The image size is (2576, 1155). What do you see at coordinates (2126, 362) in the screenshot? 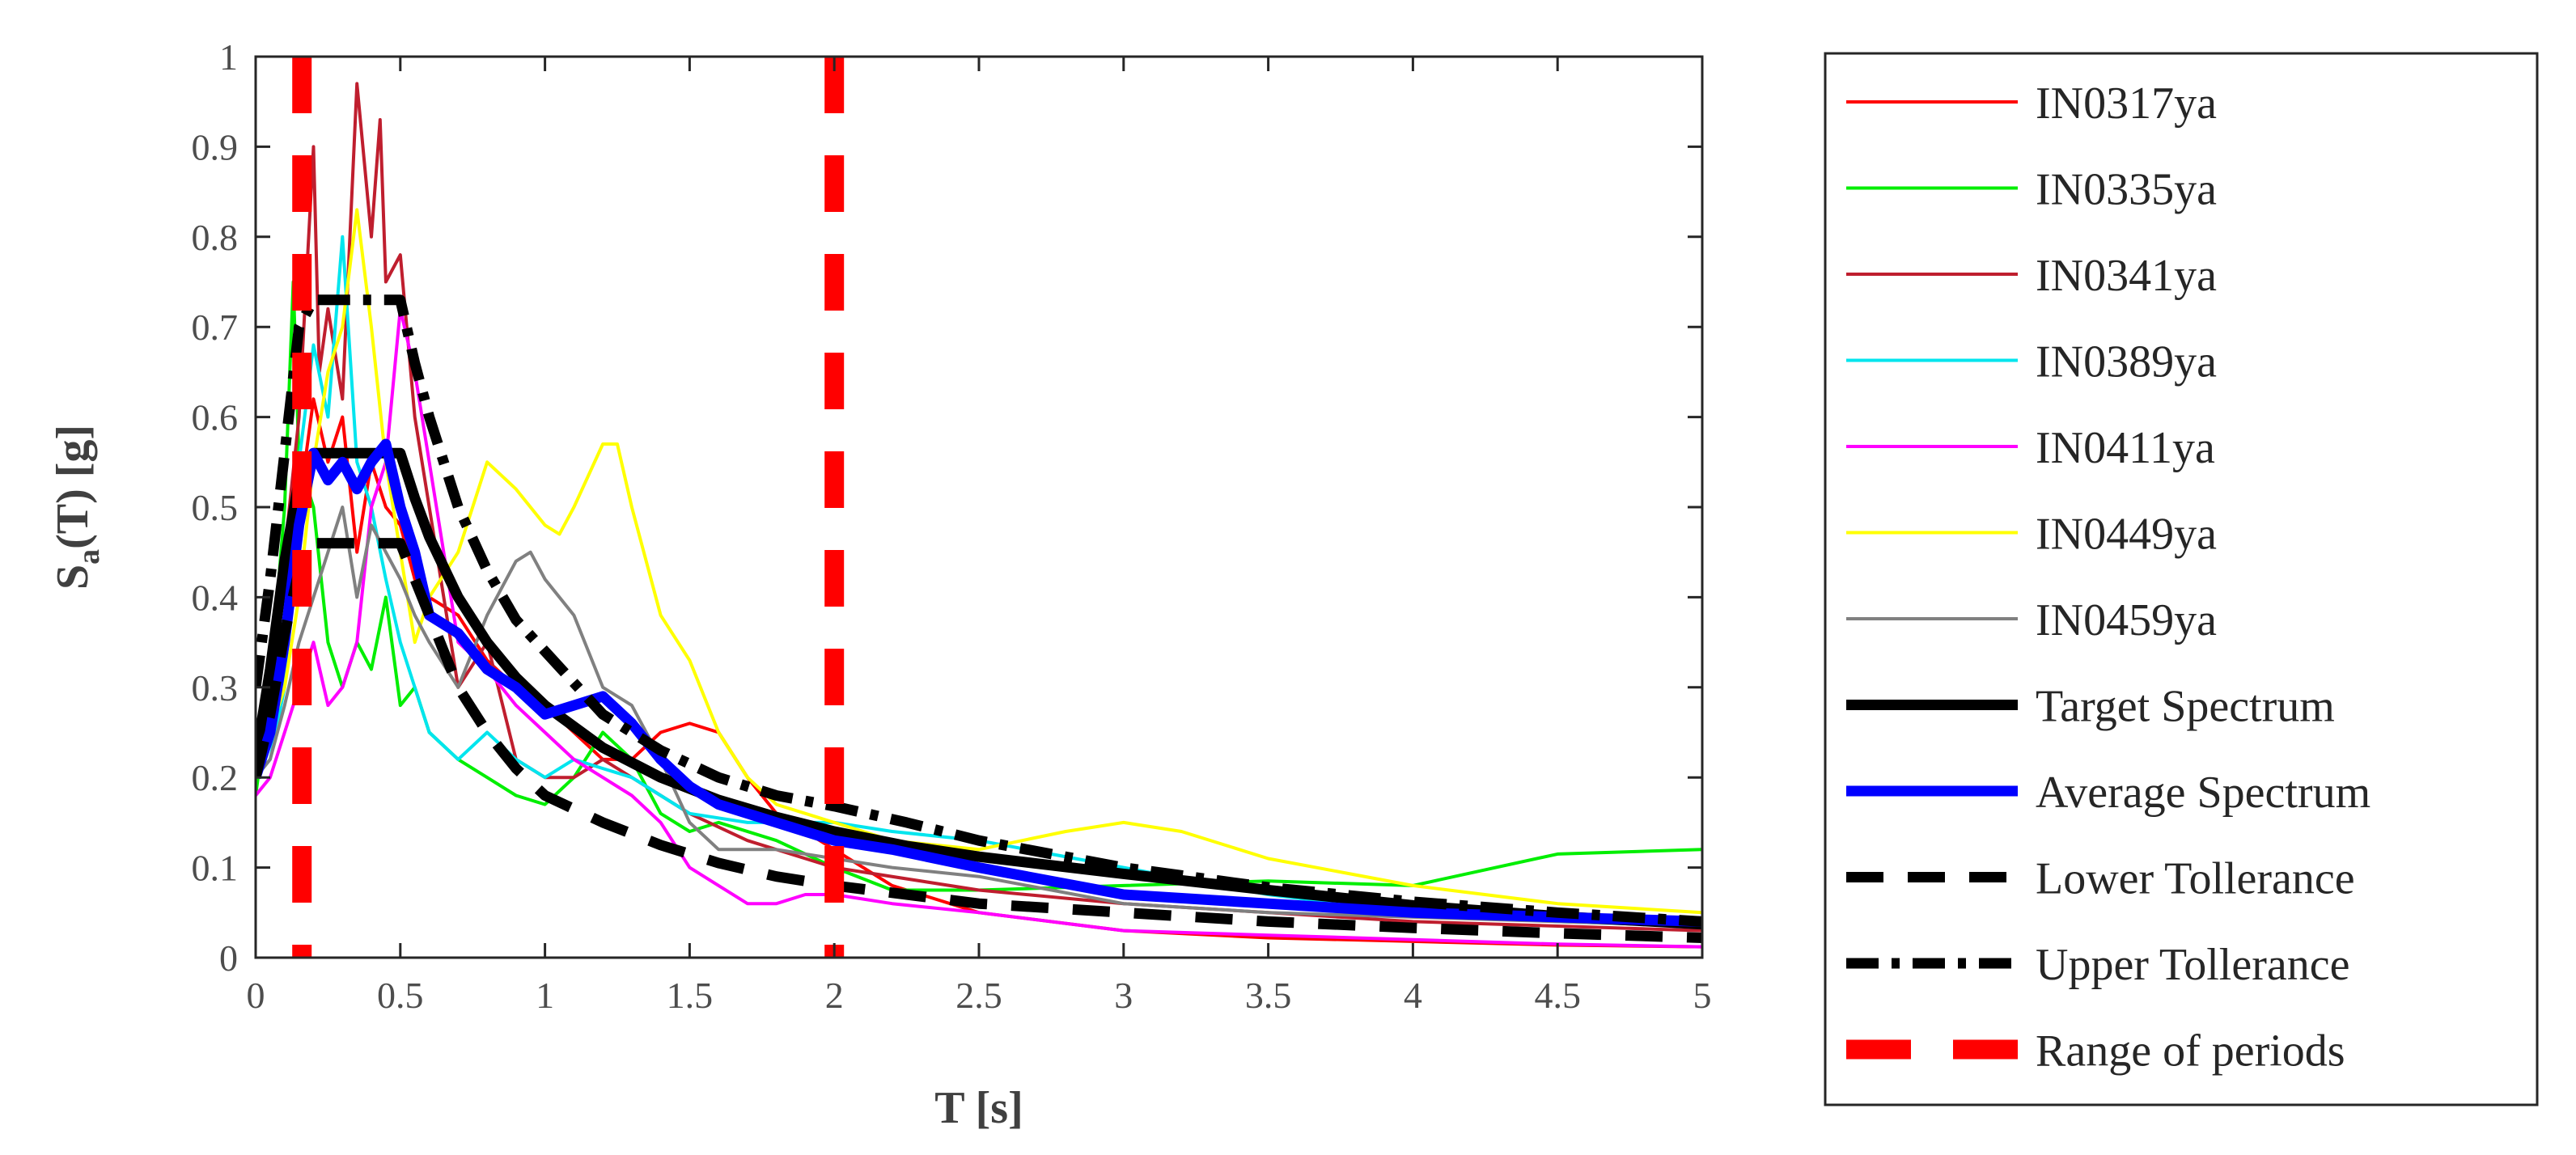
I see `legend-label: IN0389ya` at bounding box center [2126, 362].